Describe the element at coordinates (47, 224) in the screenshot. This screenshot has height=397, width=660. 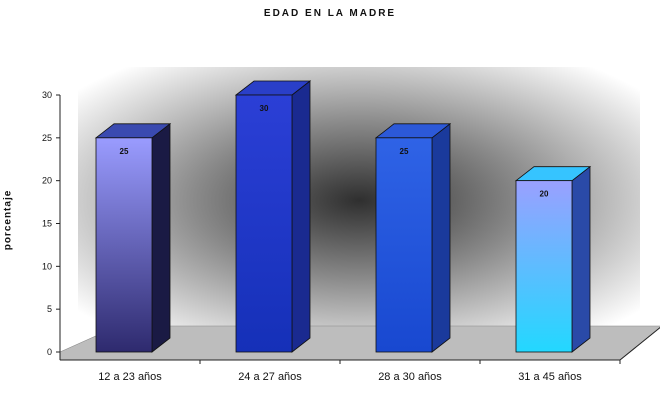
I see `y-tick-label: 15` at that location.